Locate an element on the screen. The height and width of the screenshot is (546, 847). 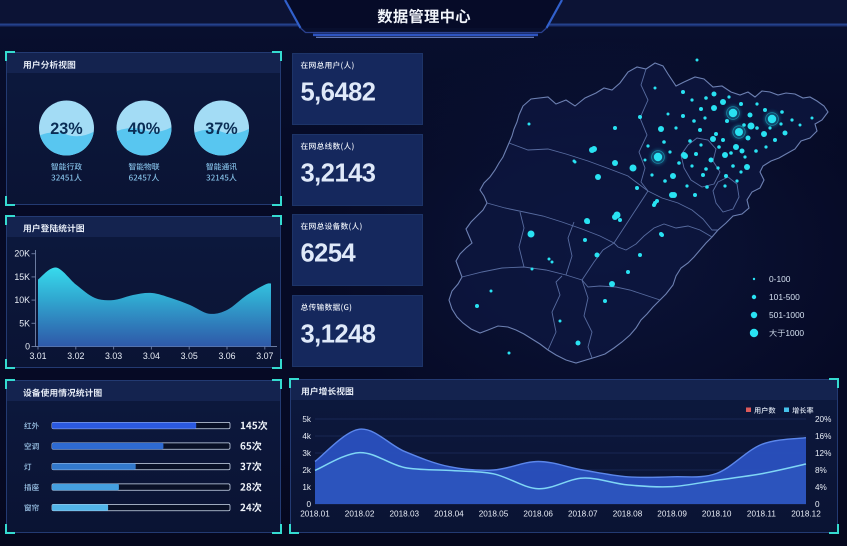
svg-text: 12% is located at coordinates (823, 453).